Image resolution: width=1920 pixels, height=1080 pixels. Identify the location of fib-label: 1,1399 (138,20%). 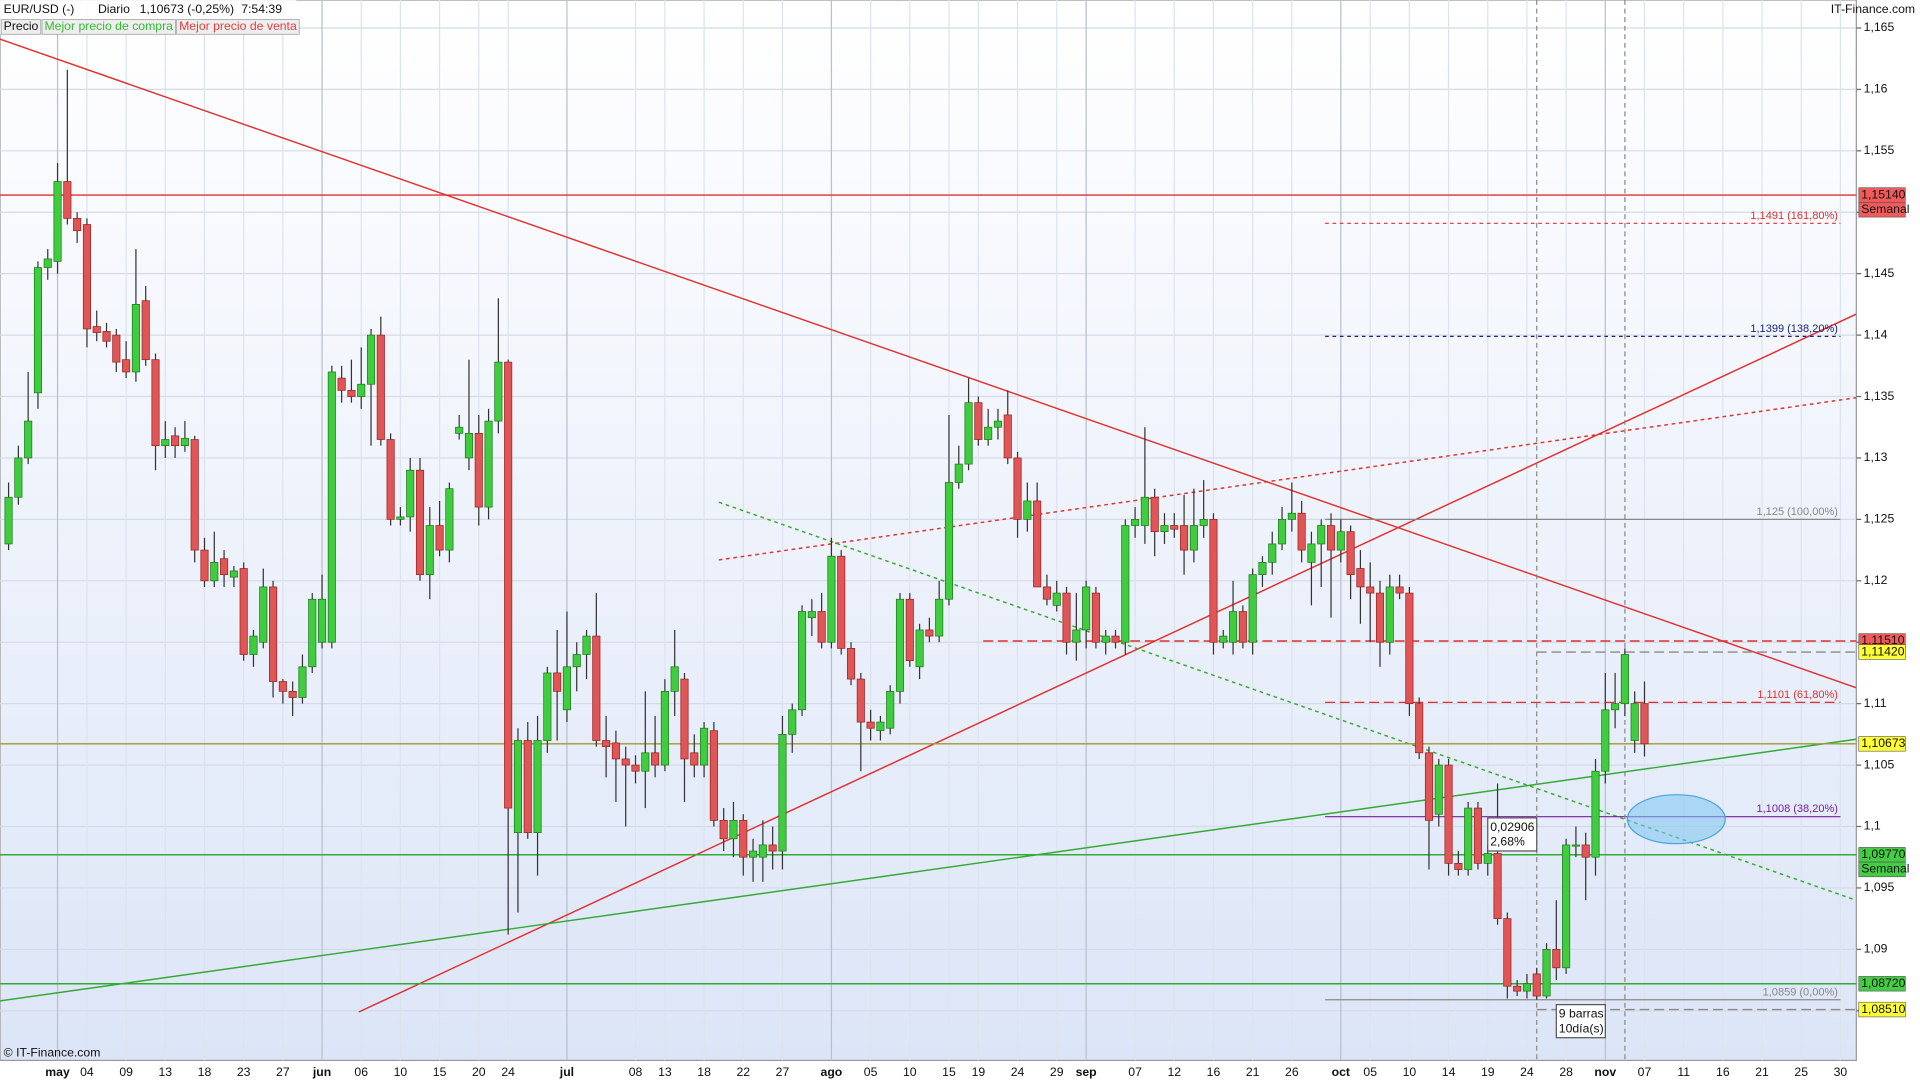
(1794, 329).